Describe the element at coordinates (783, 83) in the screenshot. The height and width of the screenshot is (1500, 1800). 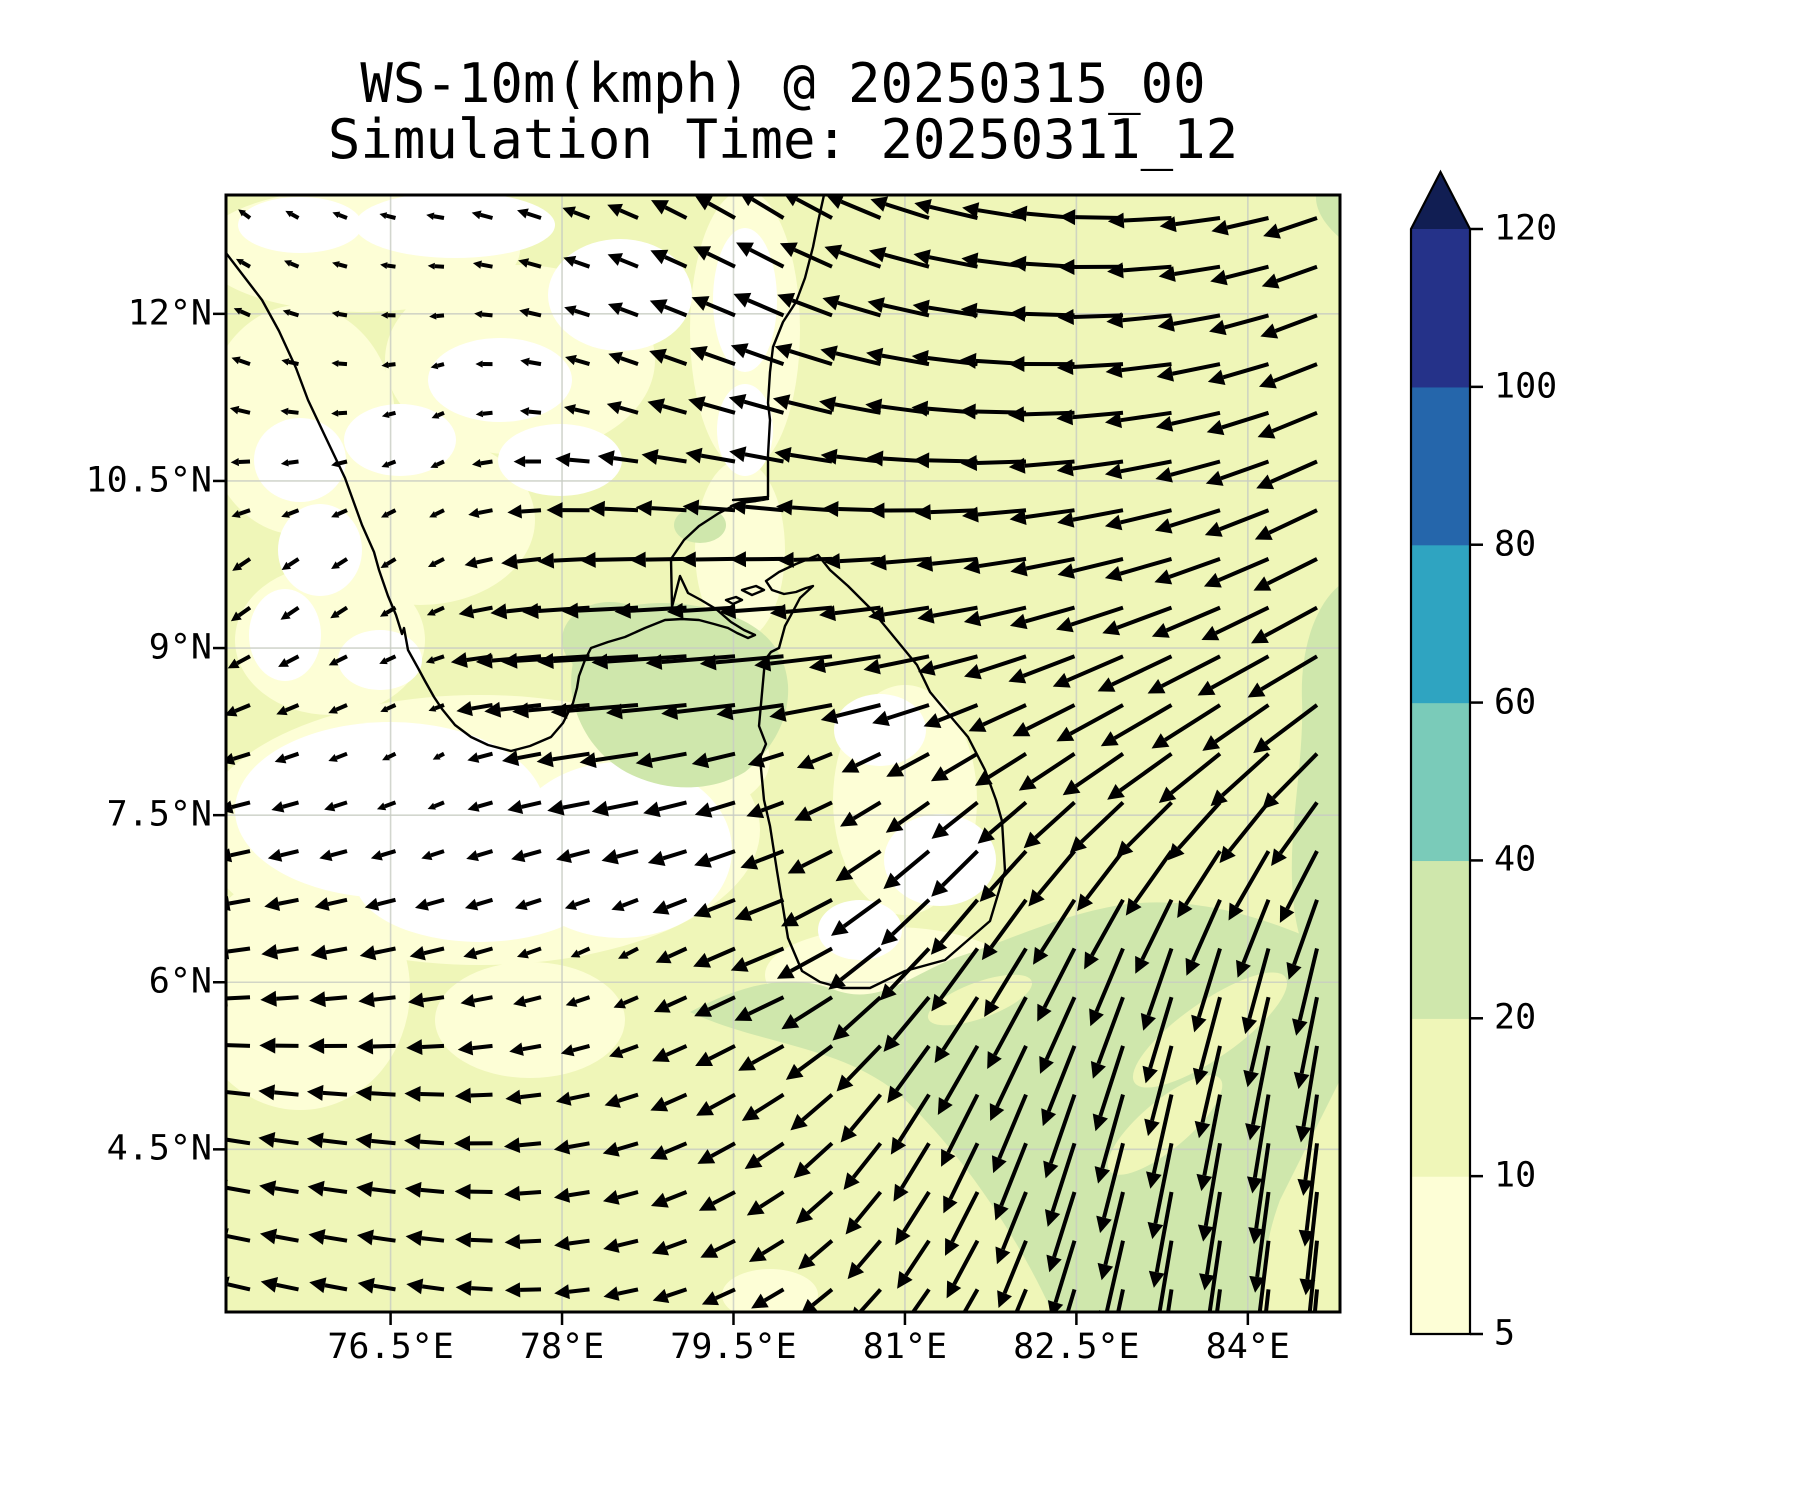
I see `figure-title: WS-10m(kmph) @ 20250315_00` at that location.